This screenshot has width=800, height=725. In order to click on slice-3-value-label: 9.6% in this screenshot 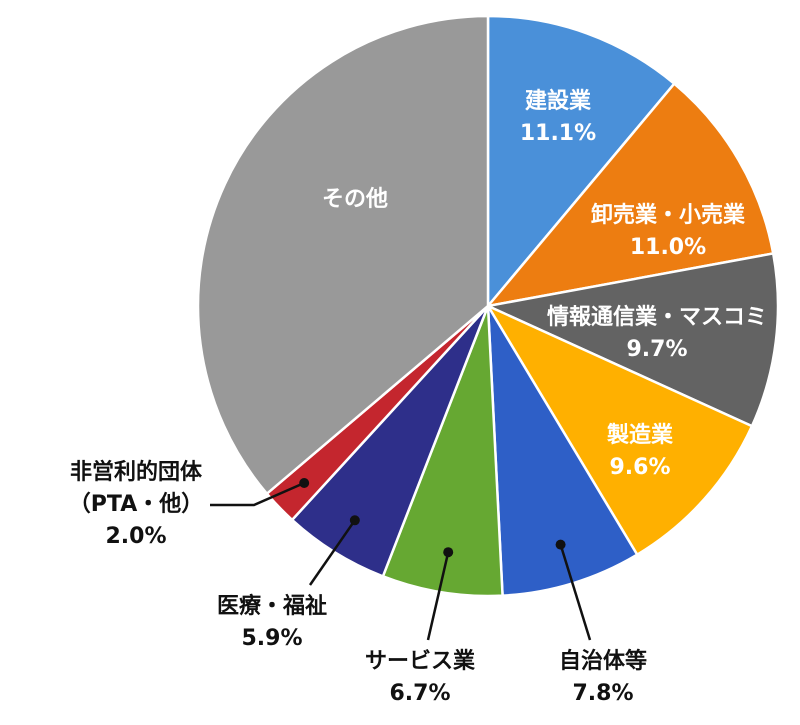, I will do `click(639, 467)`.